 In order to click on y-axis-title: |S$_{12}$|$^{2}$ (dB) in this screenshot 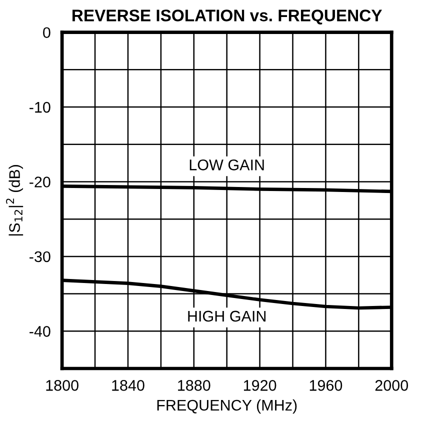, I will do `click(15, 200)`.